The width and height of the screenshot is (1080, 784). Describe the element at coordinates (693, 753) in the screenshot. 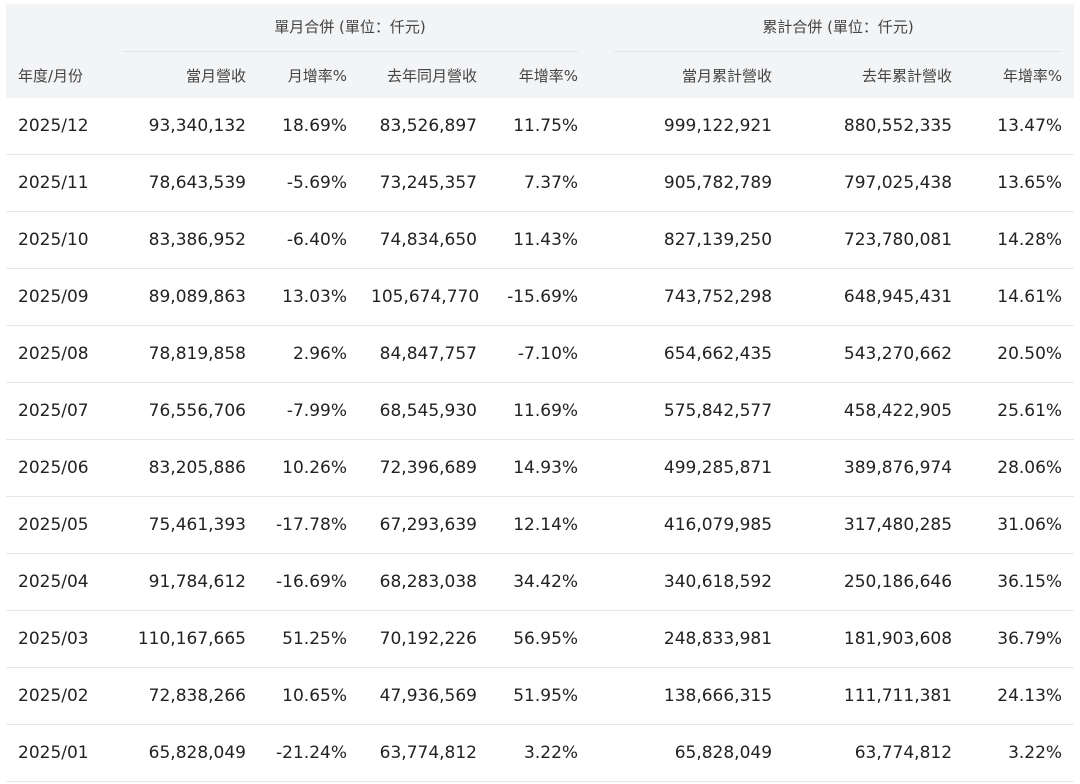

I see `cell-cumulative-revenue: 65,828,049` at that location.